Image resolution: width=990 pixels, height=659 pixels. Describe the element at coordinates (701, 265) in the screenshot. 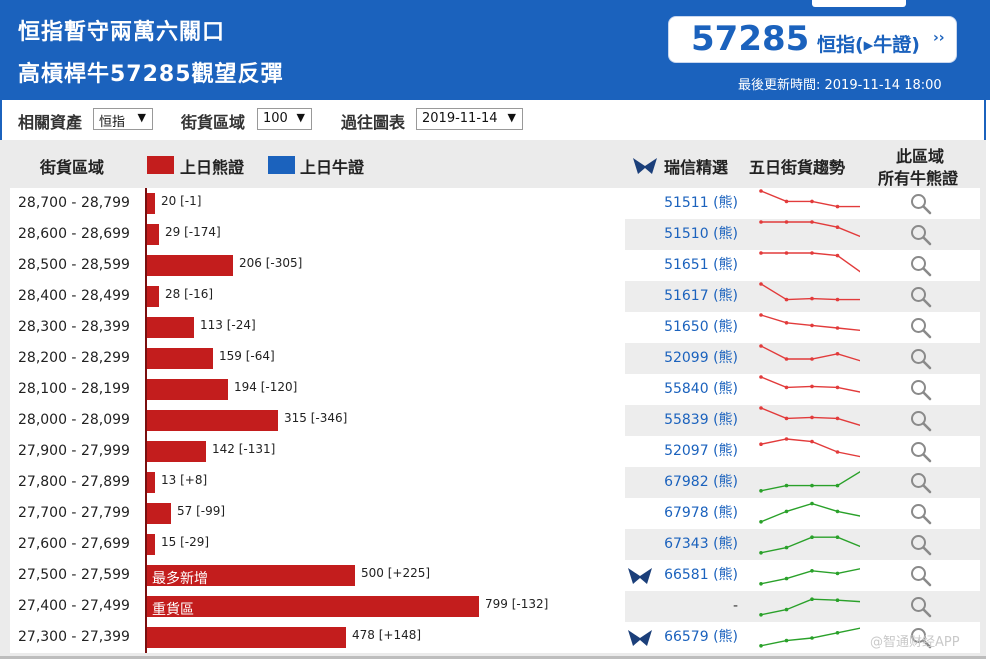

I see `pick-link: 51651 (熊)` at that location.